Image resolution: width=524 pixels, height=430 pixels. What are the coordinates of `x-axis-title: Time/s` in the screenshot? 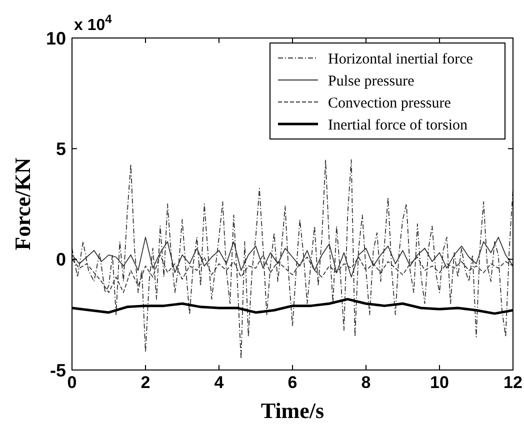 It's located at (292, 410).